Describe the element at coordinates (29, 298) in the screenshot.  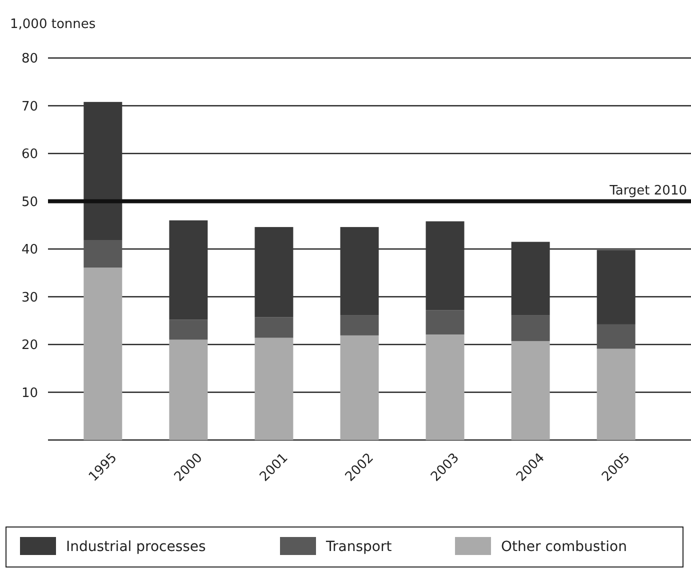
I see `y-tick-label: 30` at that location.